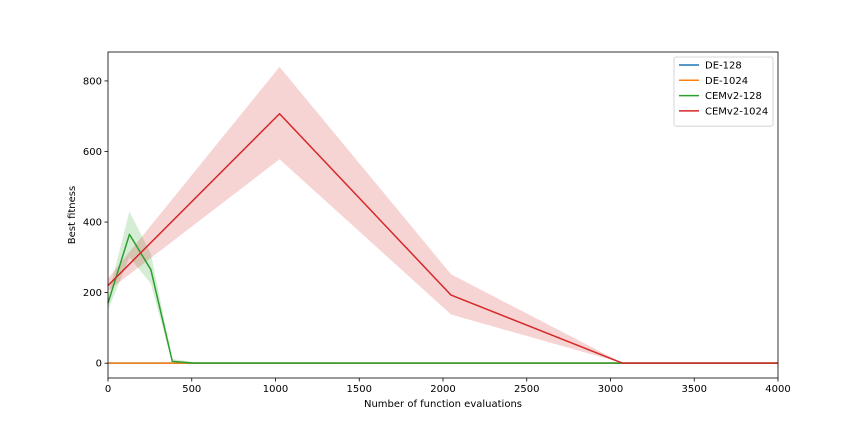 Image resolution: width=864 pixels, height=436 pixels. What do you see at coordinates (72, 215) in the screenshot?
I see `y-axis-label: Best fitness` at bounding box center [72, 215].